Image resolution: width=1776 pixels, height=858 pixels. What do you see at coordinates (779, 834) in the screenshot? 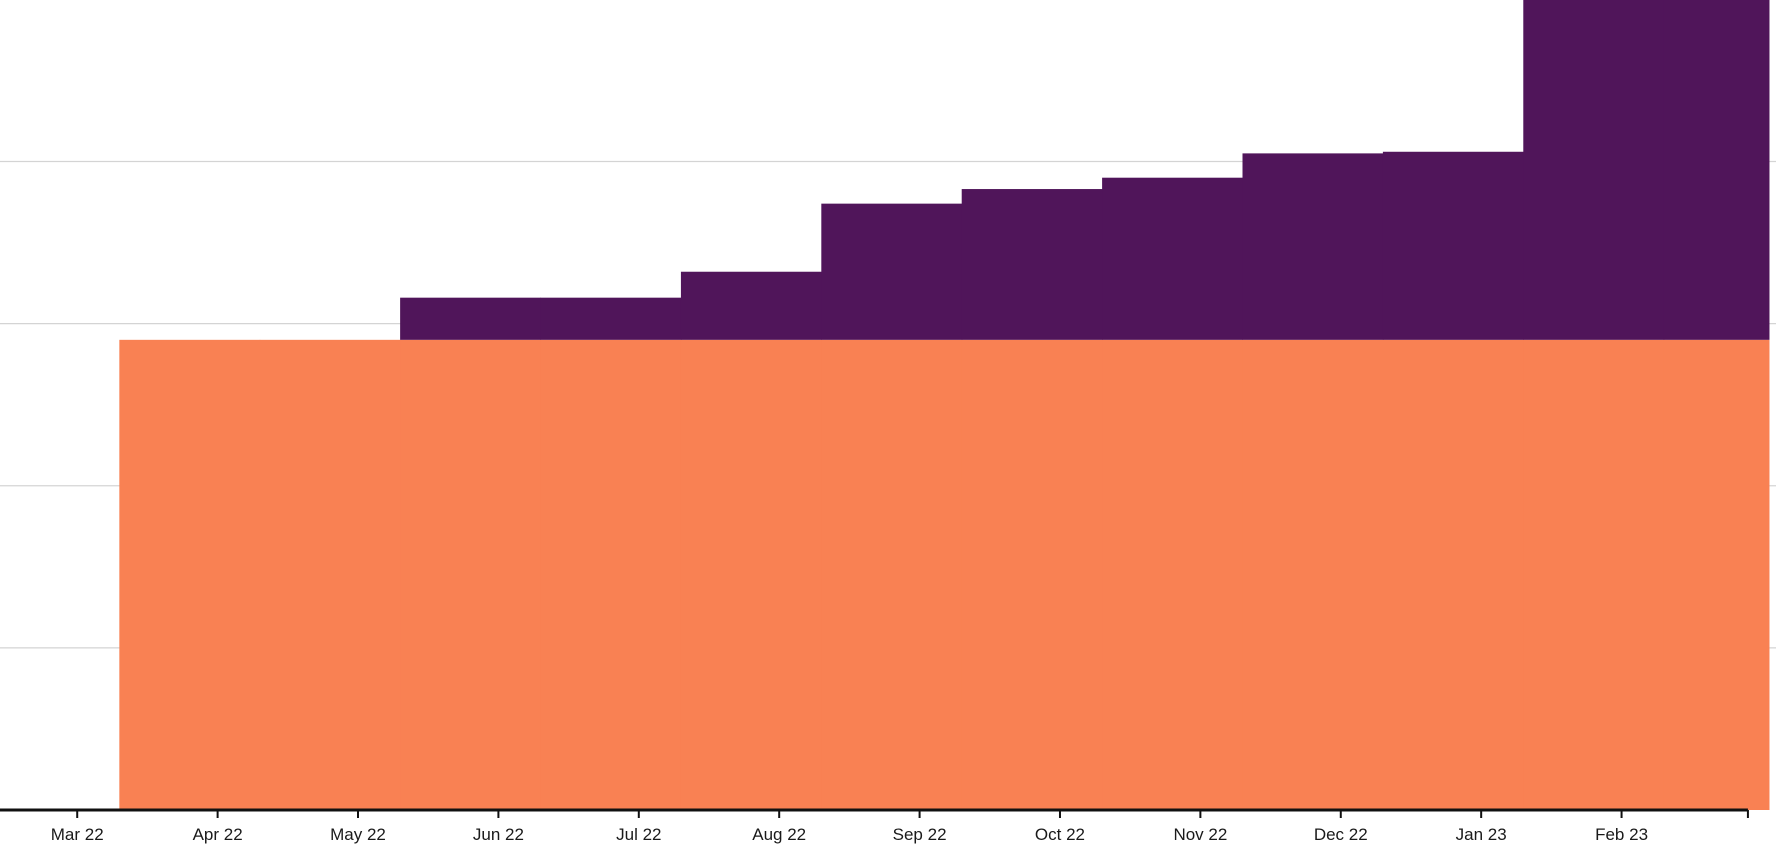
I see `x-tick-label: Aug 22` at bounding box center [779, 834].